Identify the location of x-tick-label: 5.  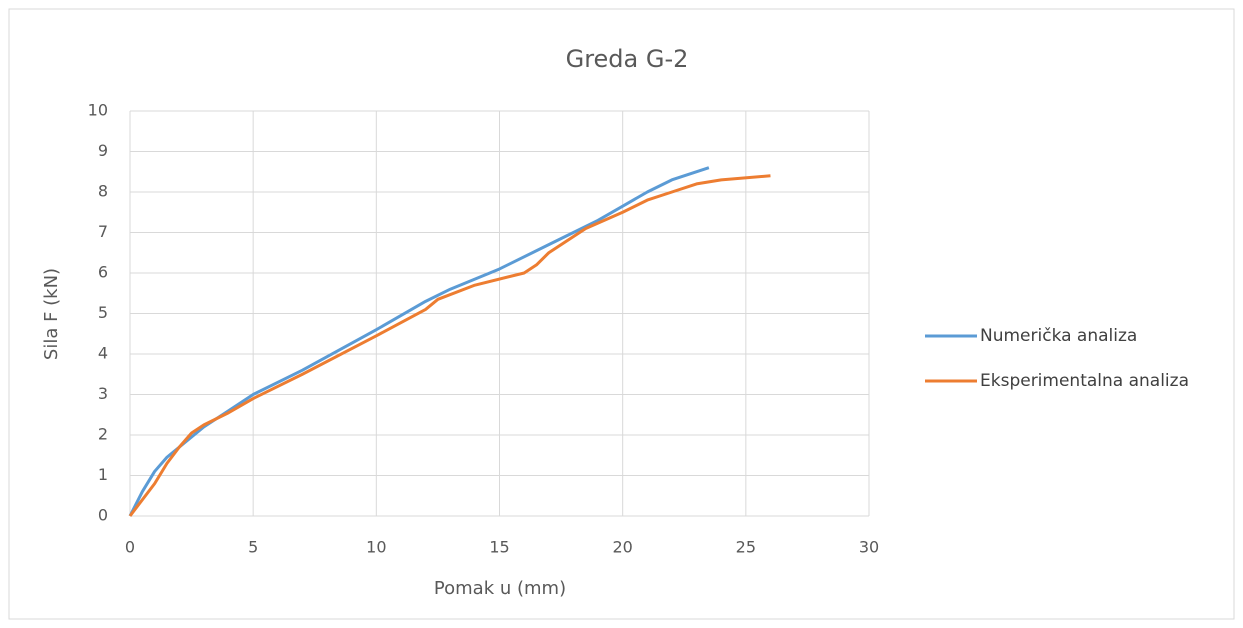
(253, 547).